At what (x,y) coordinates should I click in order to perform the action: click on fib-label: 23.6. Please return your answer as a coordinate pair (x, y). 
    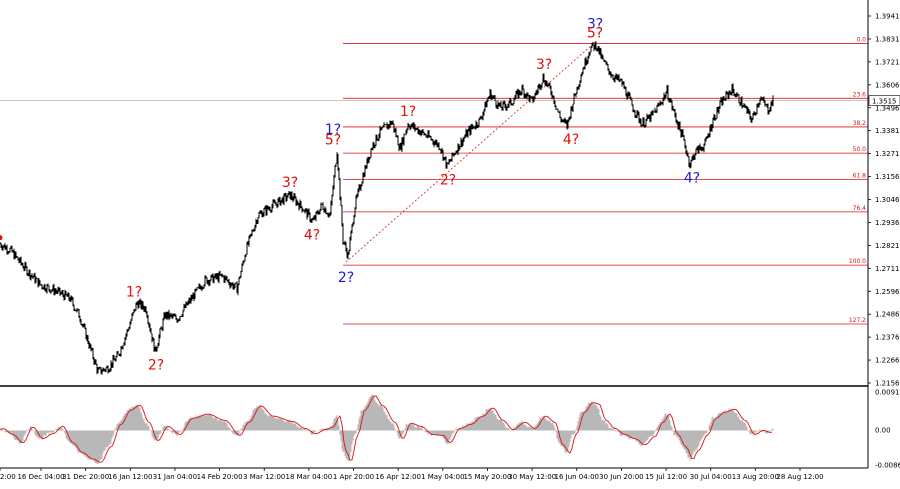
    Looking at the image, I should click on (860, 94).